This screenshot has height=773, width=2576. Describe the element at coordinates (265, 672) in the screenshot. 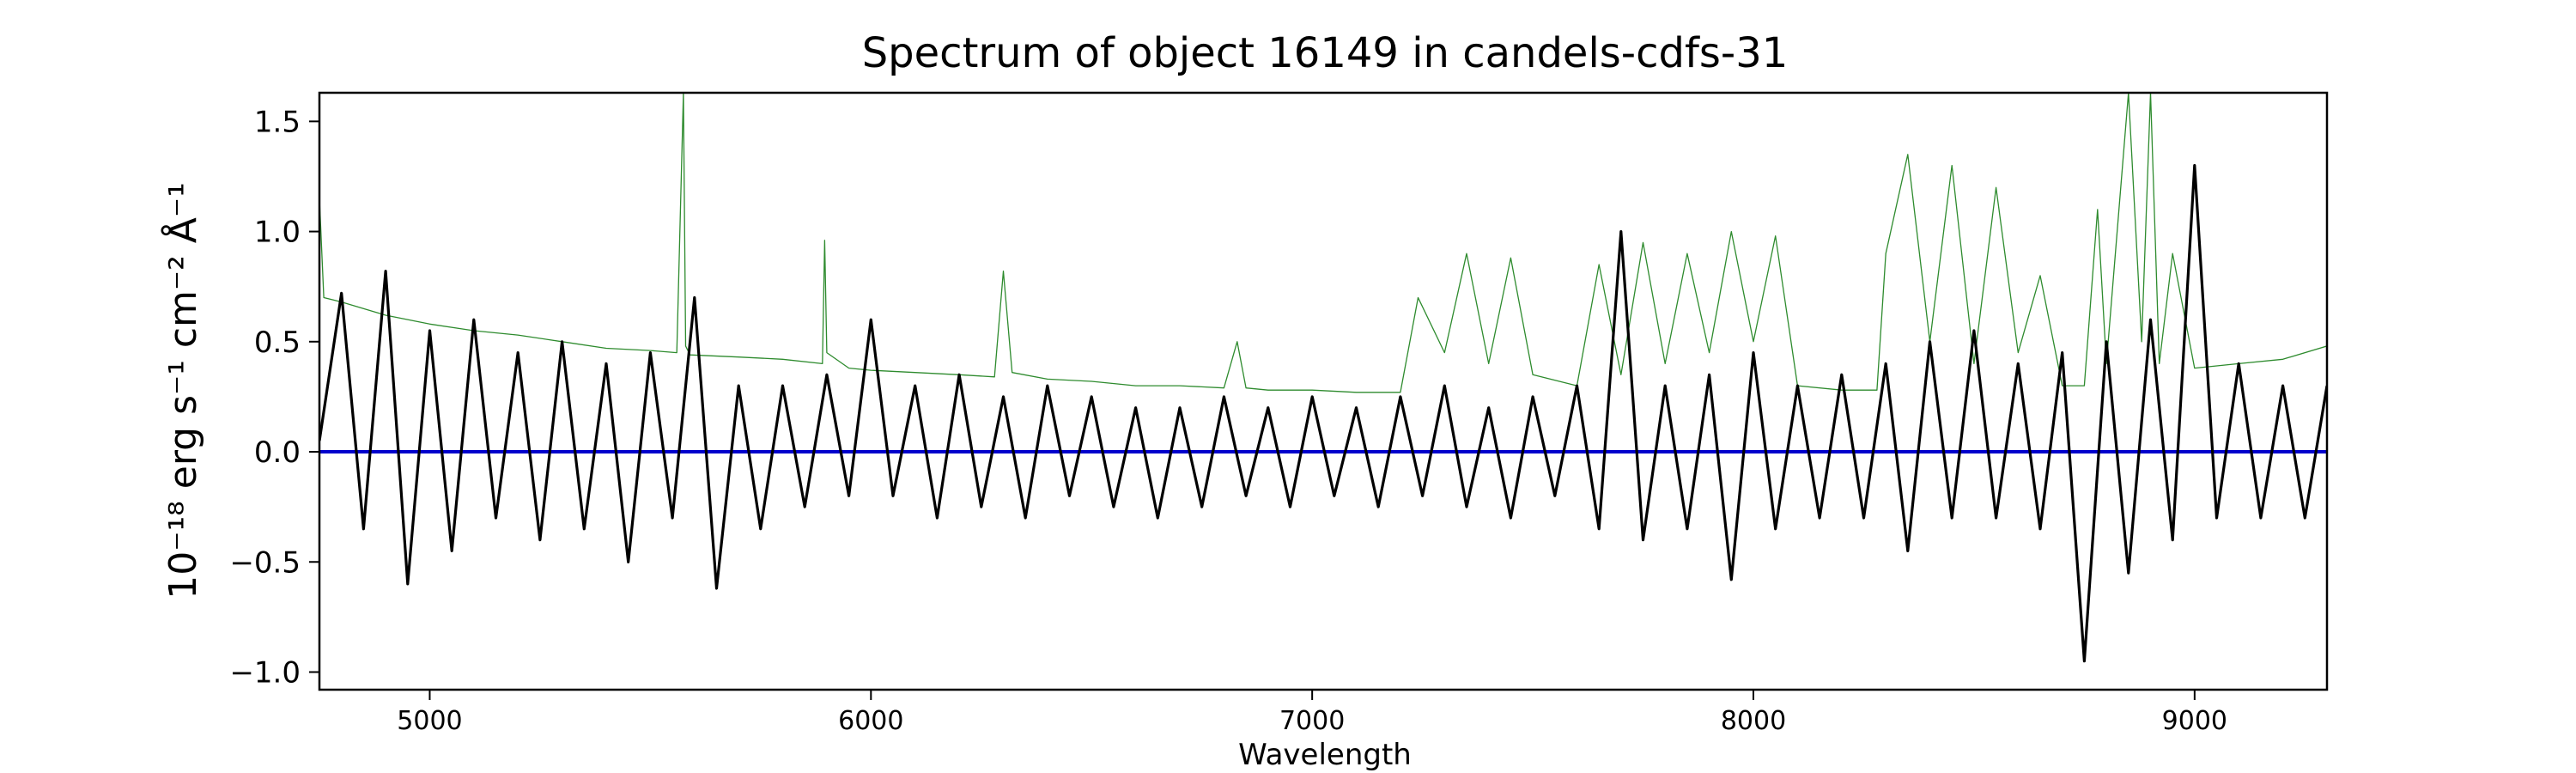

I see `y-tick-label: −1.0` at that location.